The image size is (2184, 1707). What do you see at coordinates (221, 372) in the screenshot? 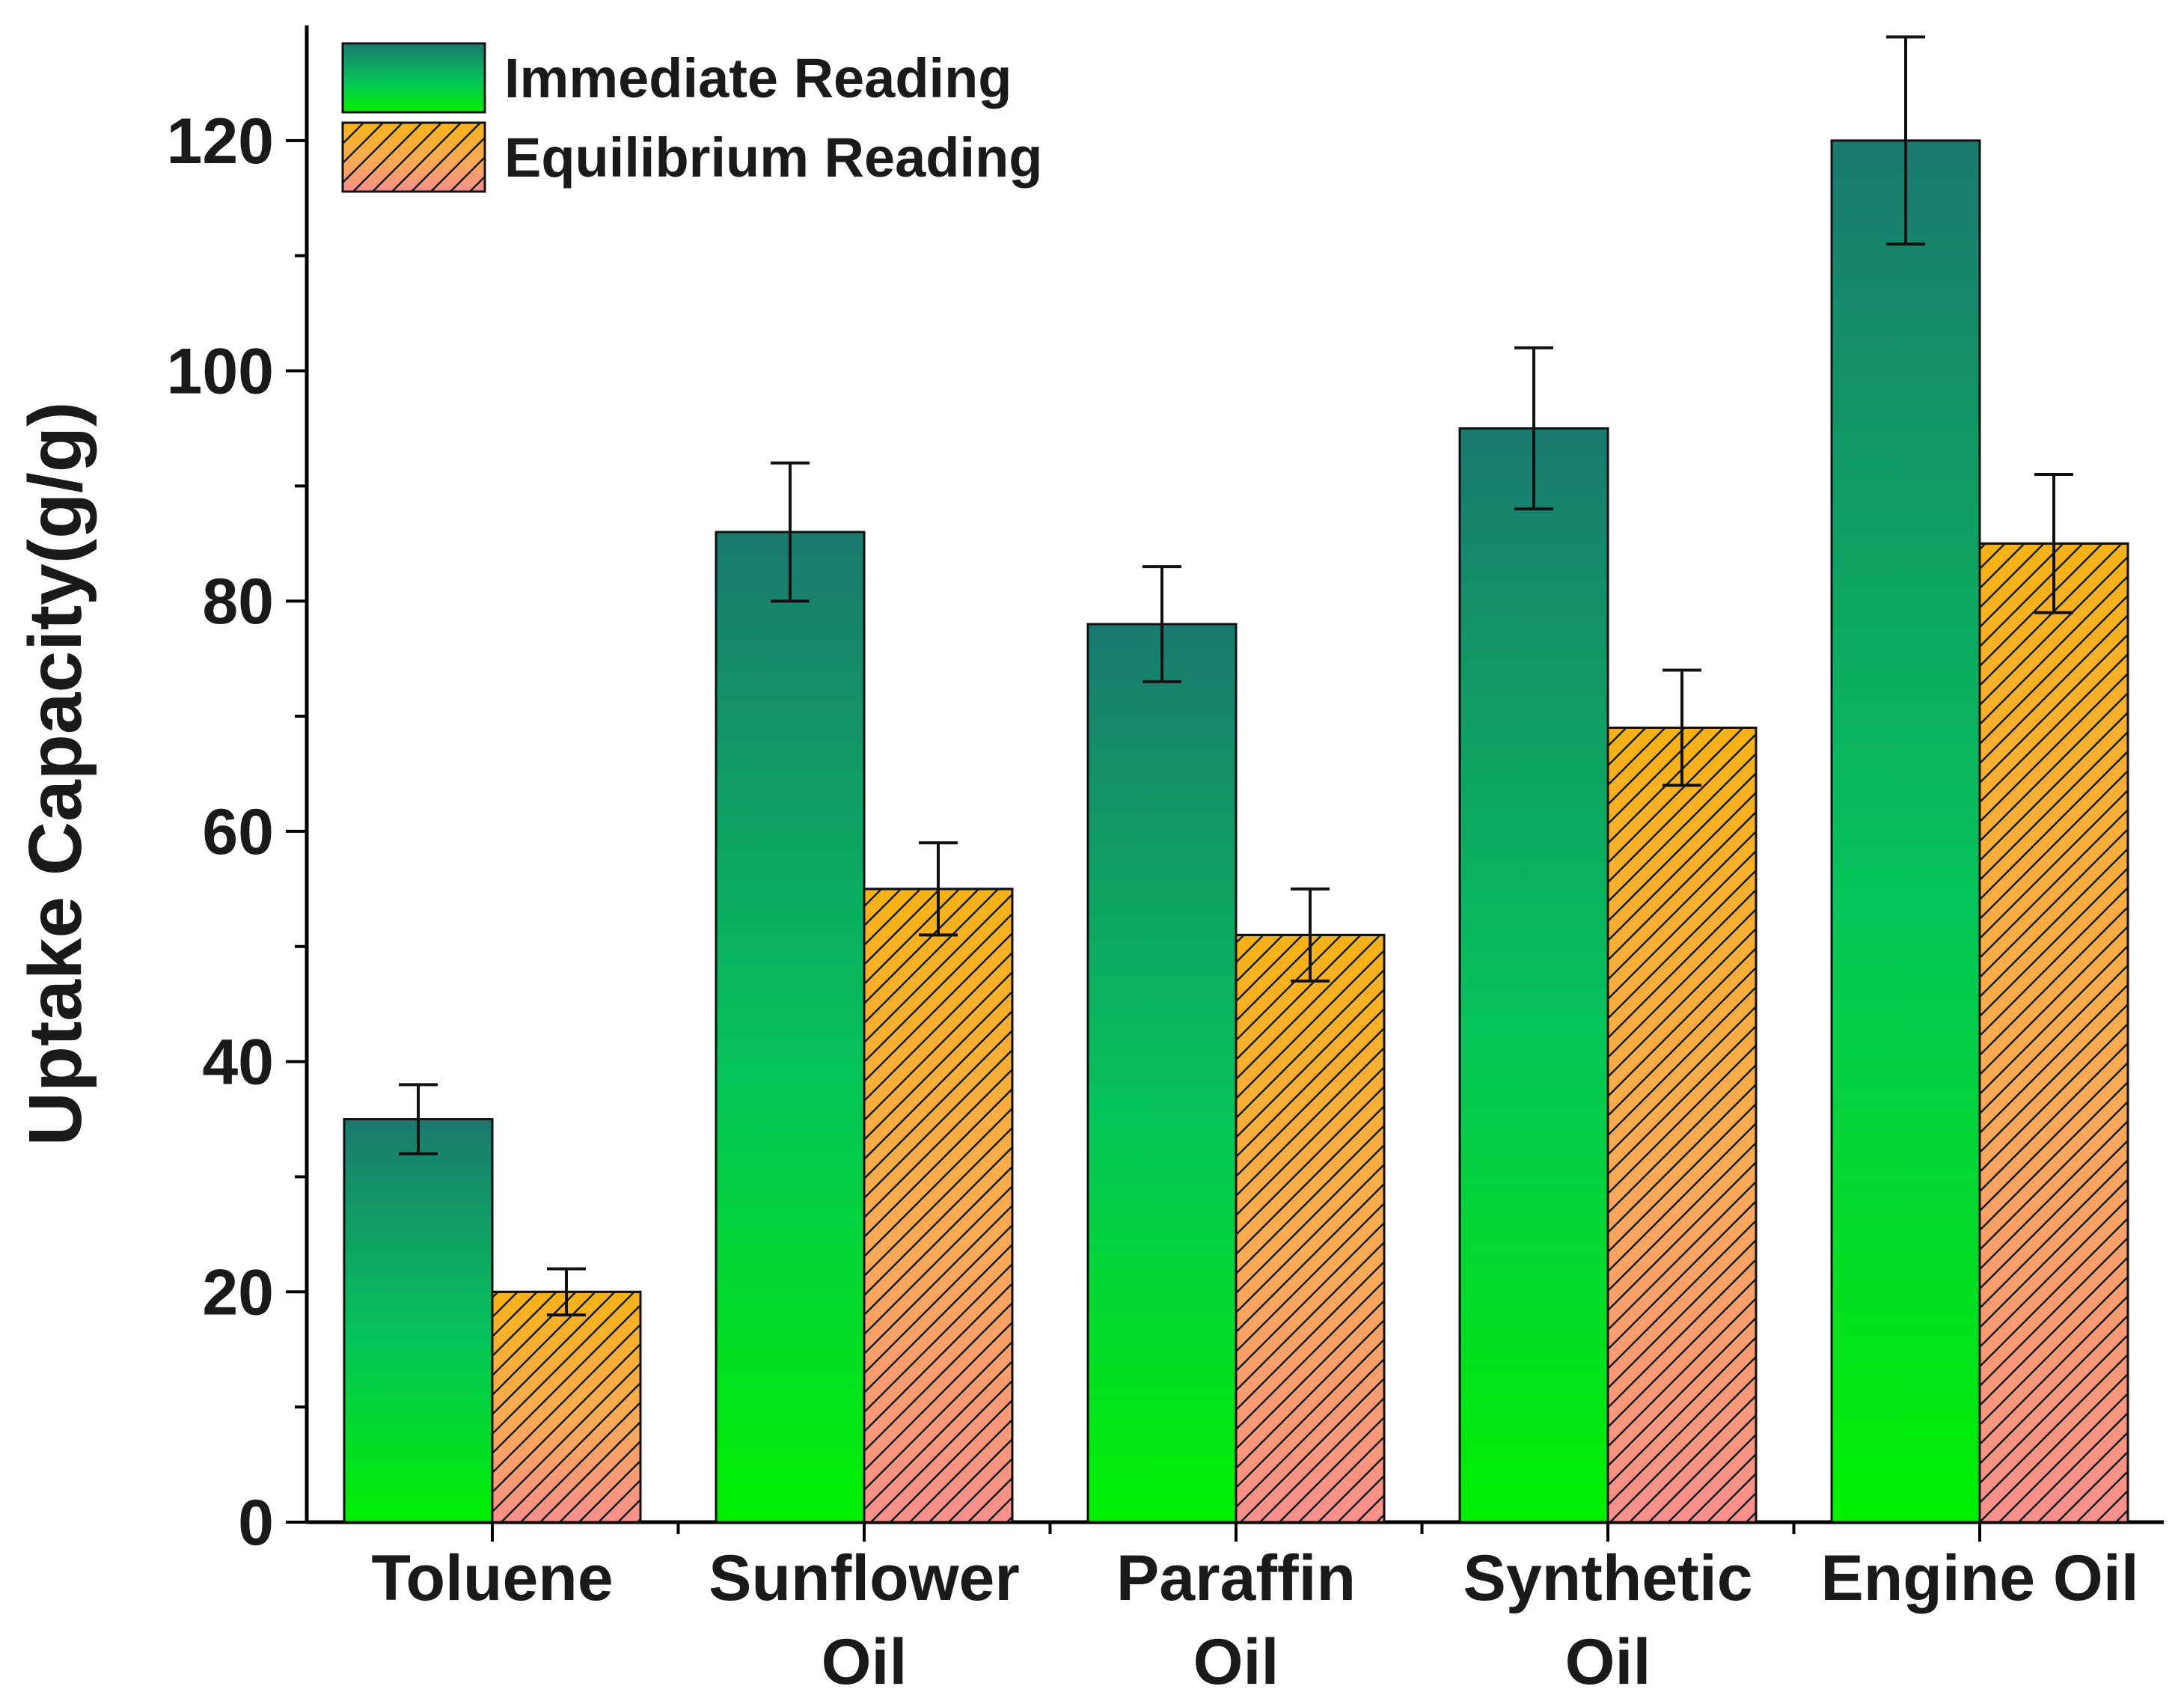
I see `y-tick-label: 100` at bounding box center [221, 372].